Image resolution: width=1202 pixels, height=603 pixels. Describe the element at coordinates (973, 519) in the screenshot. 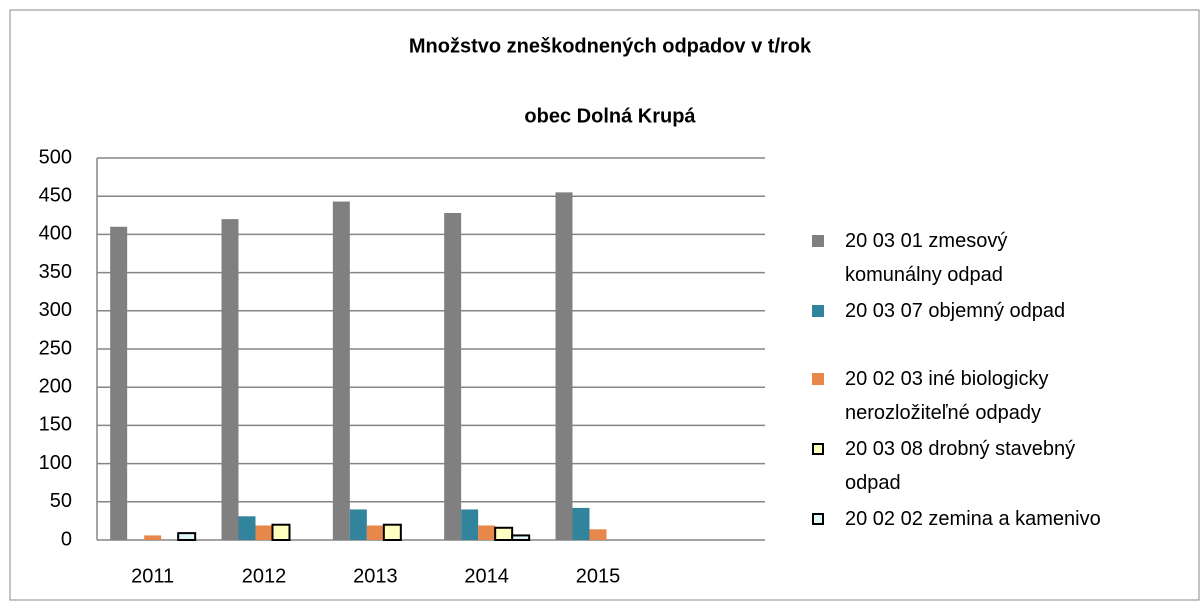

I see `legend-label: 20 02 02 zemina a kamenivo` at that location.